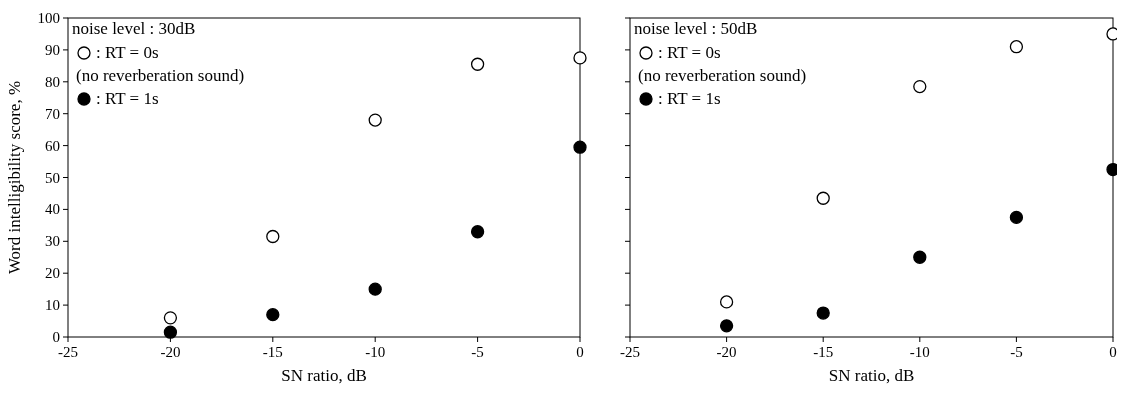 This screenshot has height=409, width=1125. What do you see at coordinates (52, 305) in the screenshot?
I see `y-tick-label: 10` at bounding box center [52, 305].